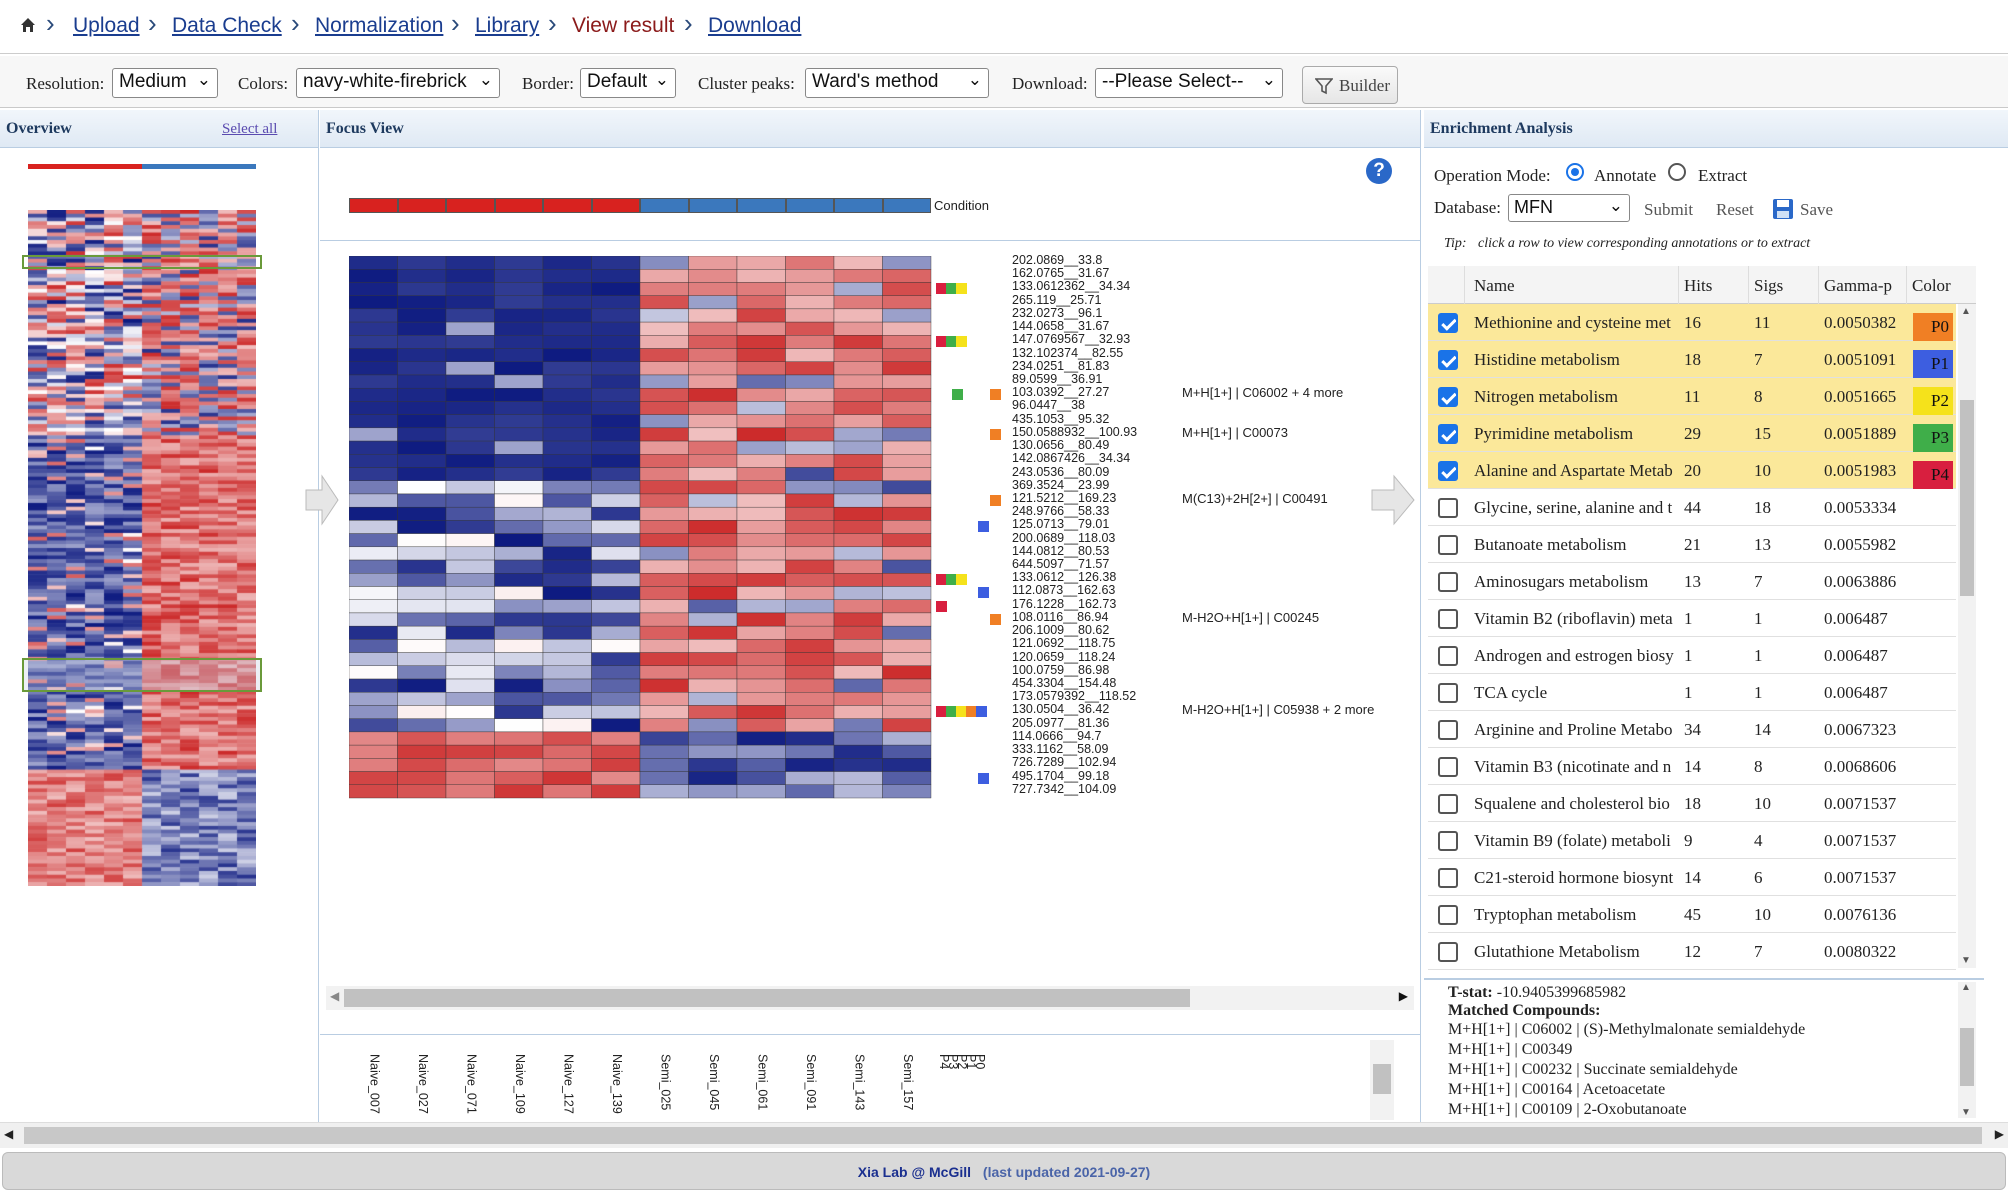 The image size is (2008, 1192). I want to click on focus-heatmap, so click(641, 529).